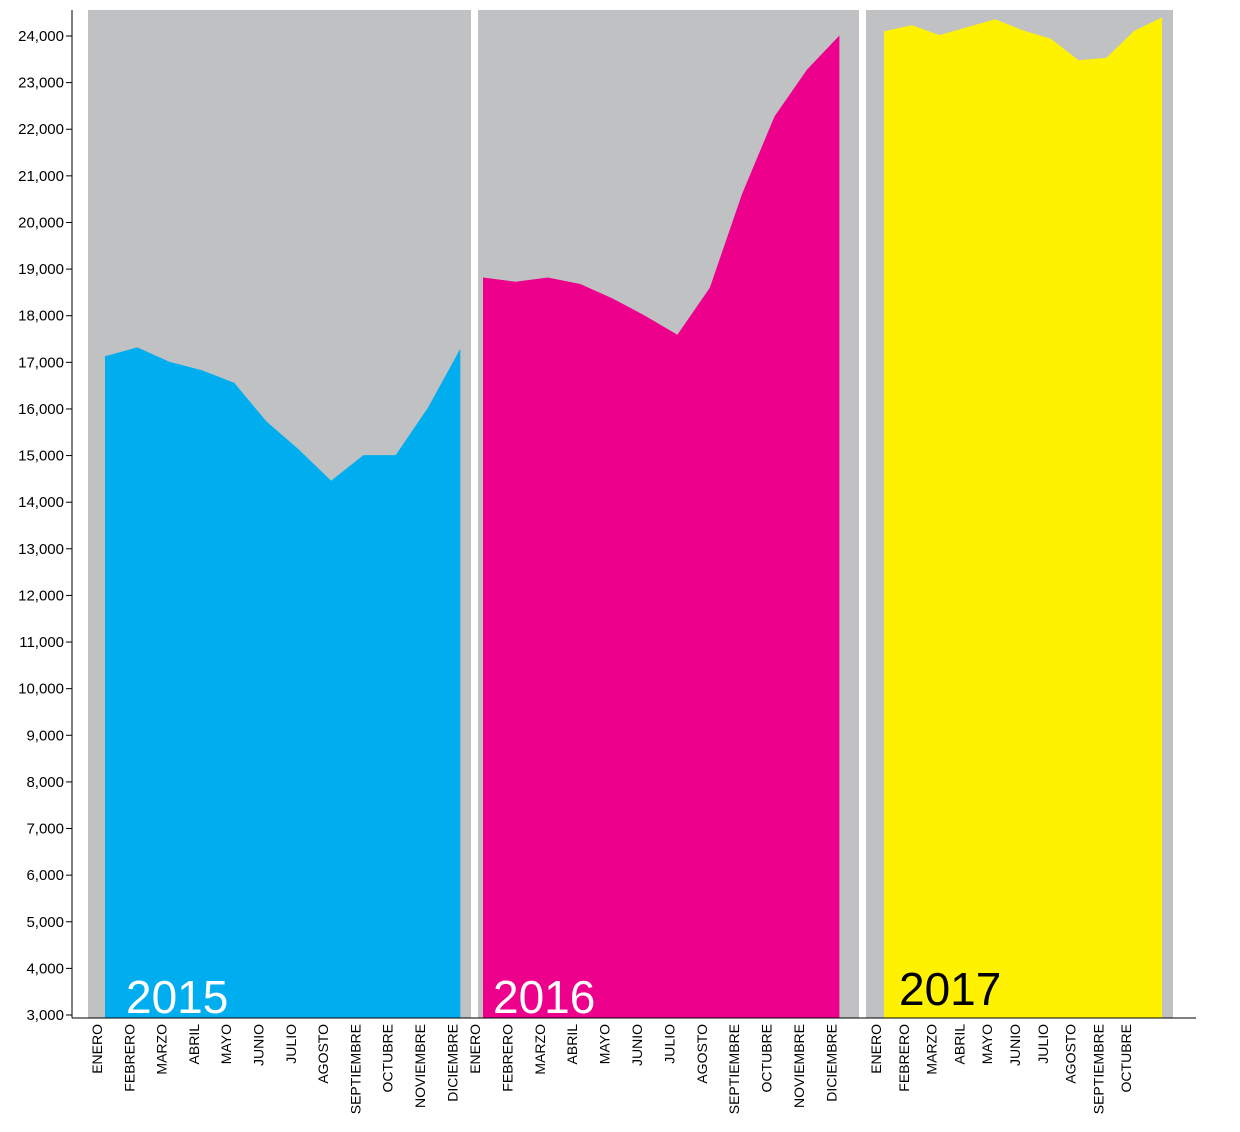  Describe the element at coordinates (41, 176) in the screenshot. I see `y-tick-label: 21,000` at that location.